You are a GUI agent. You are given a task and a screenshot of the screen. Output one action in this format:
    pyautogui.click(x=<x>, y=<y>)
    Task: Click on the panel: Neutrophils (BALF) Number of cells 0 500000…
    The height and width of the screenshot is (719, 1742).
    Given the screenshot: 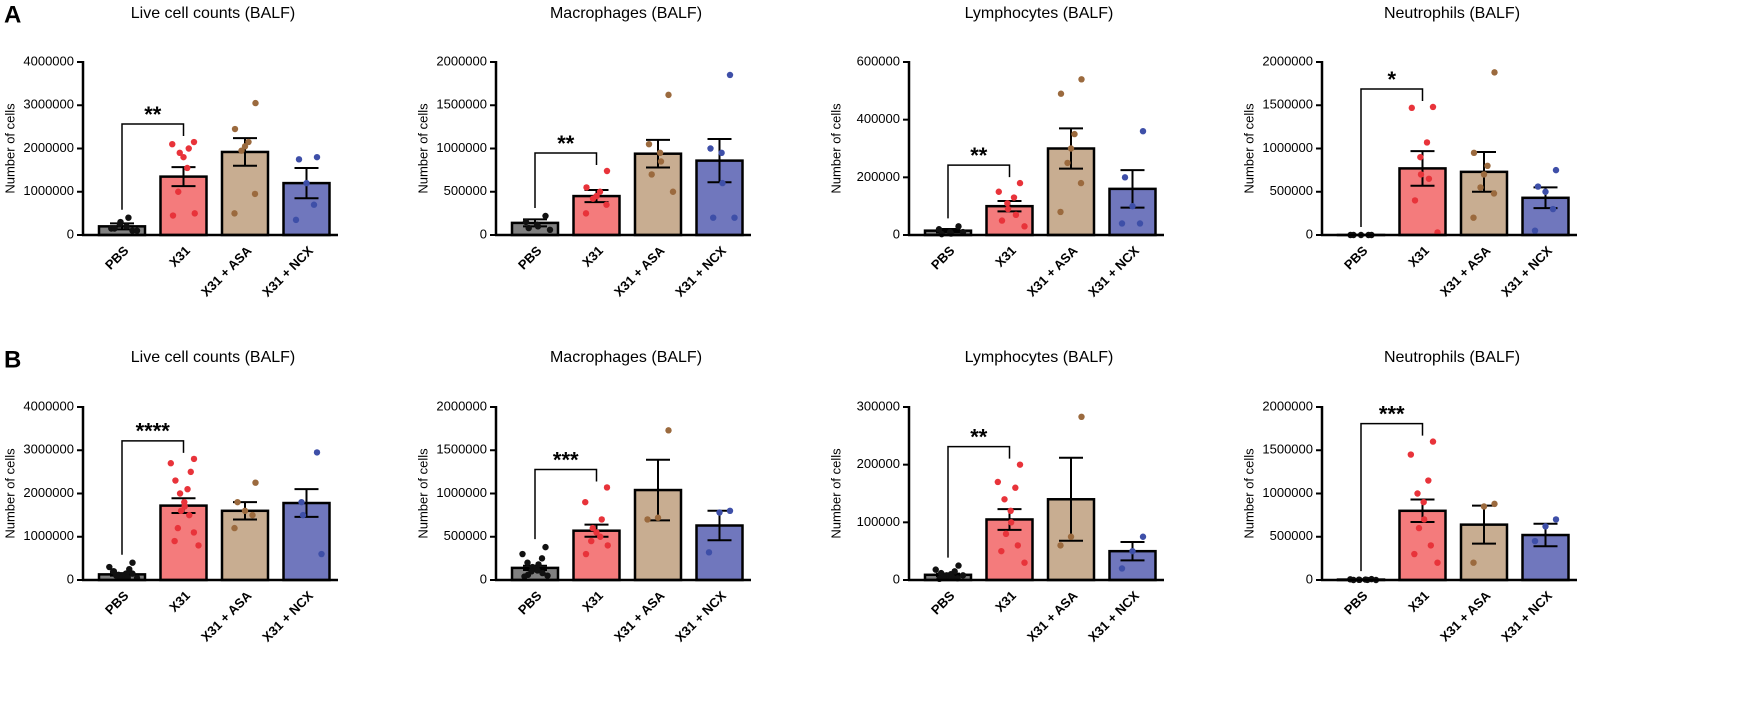 What is the action you would take?
    pyautogui.click(x=1409, y=497)
    